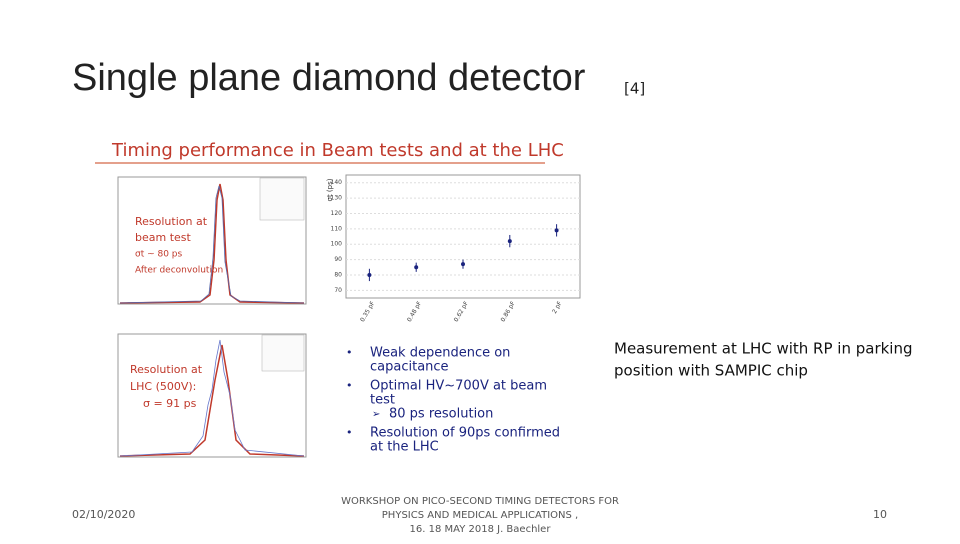 This screenshot has width=960, height=544. I want to click on footer-center: PHYSICS AND MEDICAL APPLICATIONS ,, so click(480, 515).